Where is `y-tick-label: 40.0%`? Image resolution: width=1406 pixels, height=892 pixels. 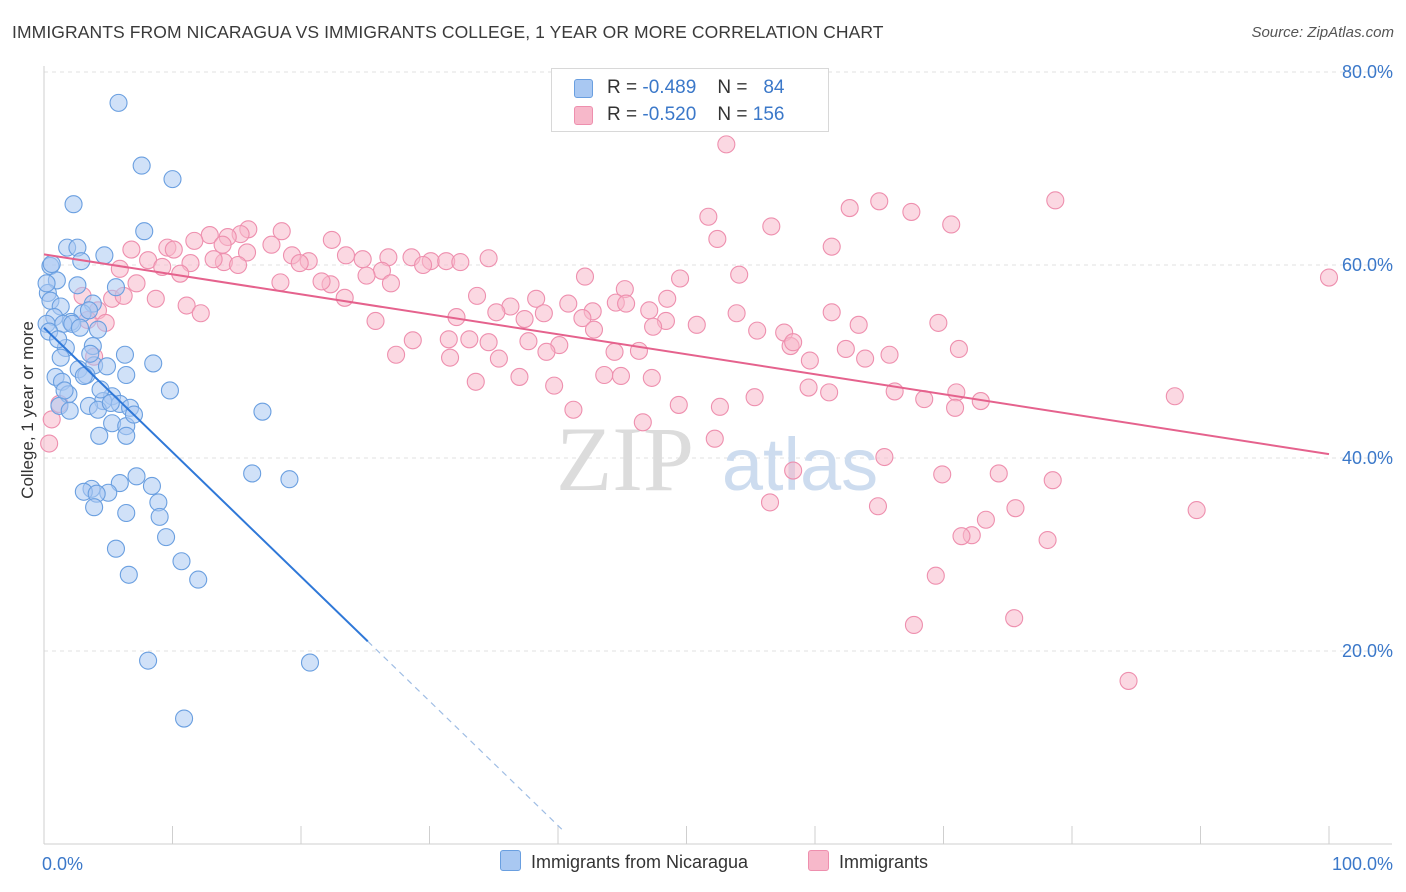 y-tick-label: 40.0% is located at coordinates (1367, 458).